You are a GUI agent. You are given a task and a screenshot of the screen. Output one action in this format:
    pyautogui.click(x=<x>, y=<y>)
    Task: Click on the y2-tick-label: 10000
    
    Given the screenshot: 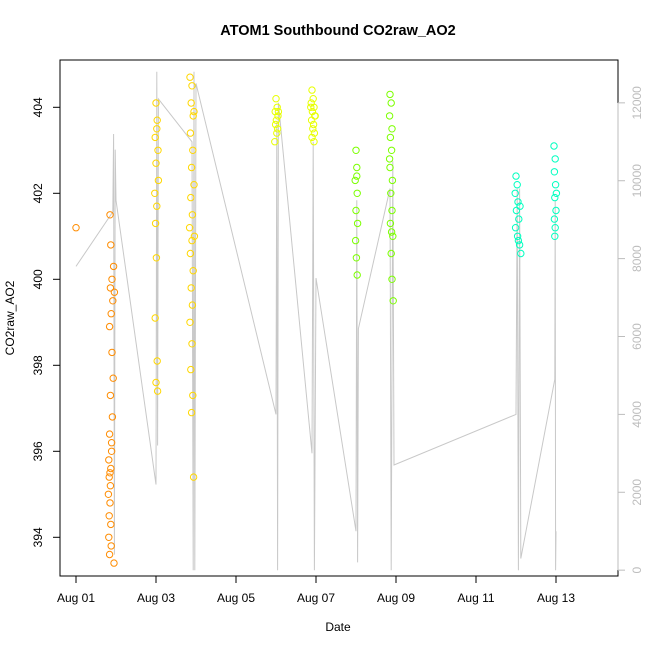 What is the action you would take?
    pyautogui.click(x=637, y=181)
    